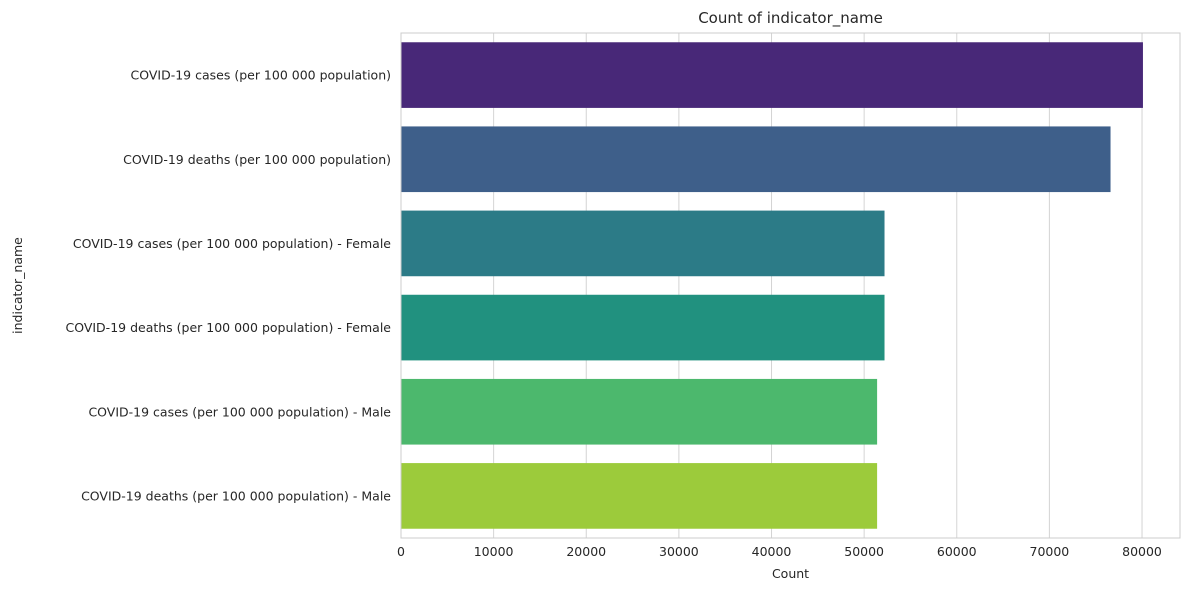 Image resolution: width=1189 pixels, height=590 pixels. What do you see at coordinates (864, 551) in the screenshot?
I see `x-tick-label: 50000` at bounding box center [864, 551].